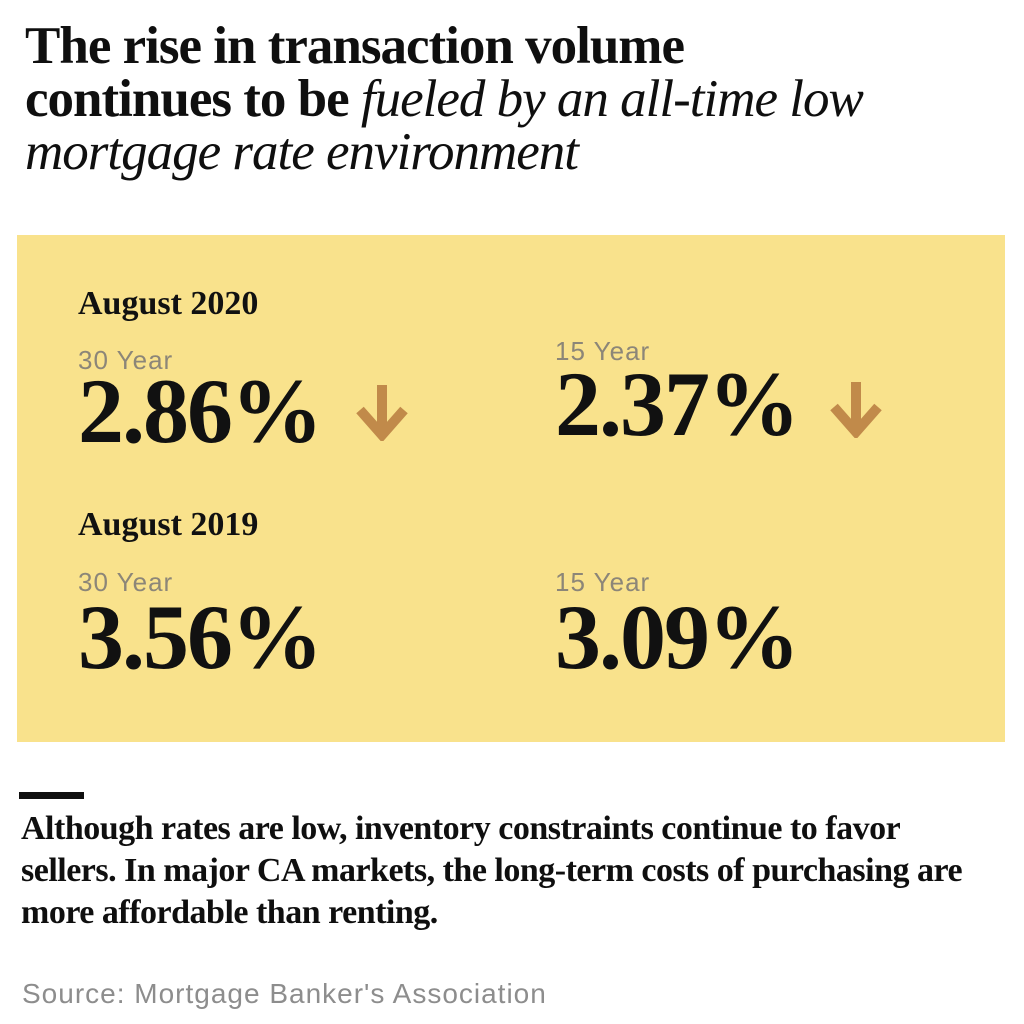 Image resolution: width=1024 pixels, height=1024 pixels. What do you see at coordinates (51, 795) in the screenshot?
I see `divider-dash` at bounding box center [51, 795].